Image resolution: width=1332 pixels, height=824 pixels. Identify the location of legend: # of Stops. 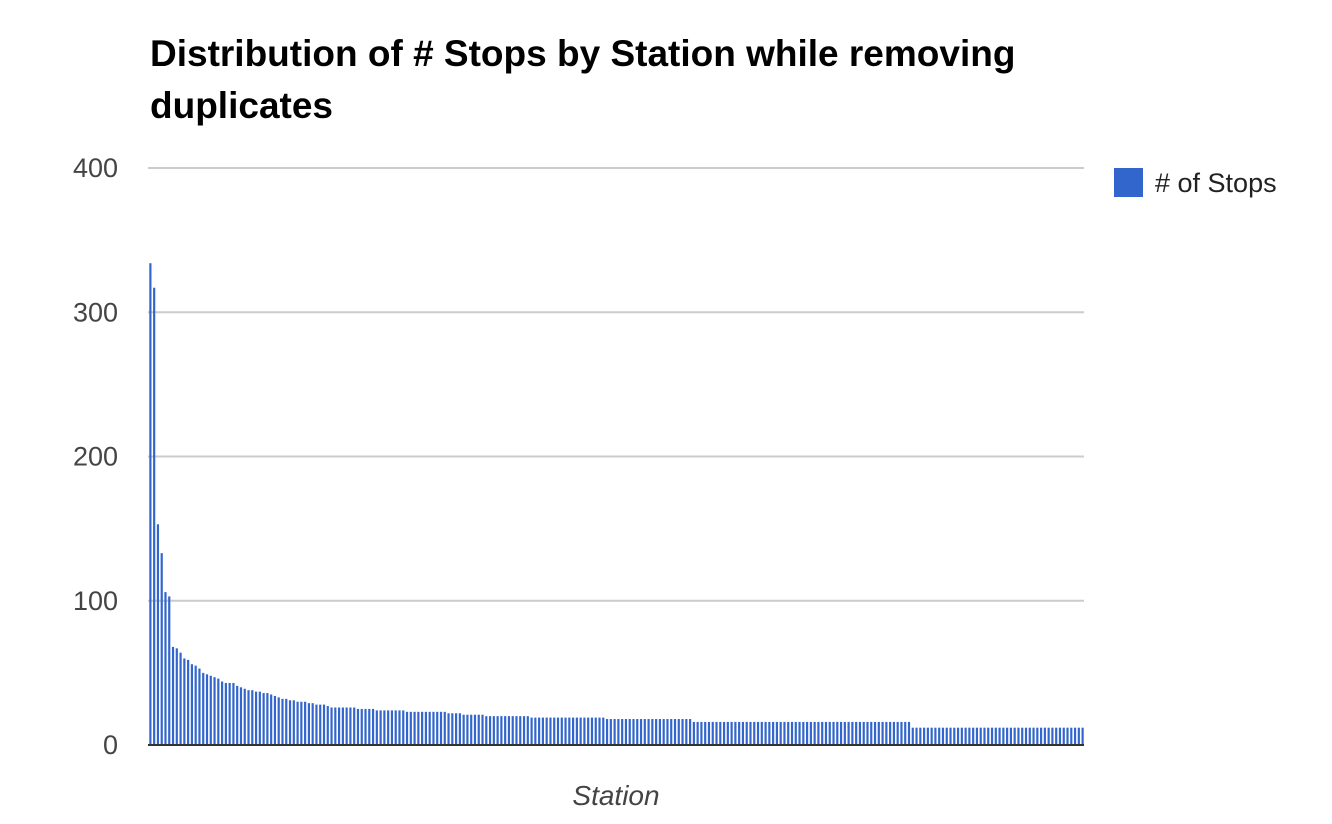
(1195, 183).